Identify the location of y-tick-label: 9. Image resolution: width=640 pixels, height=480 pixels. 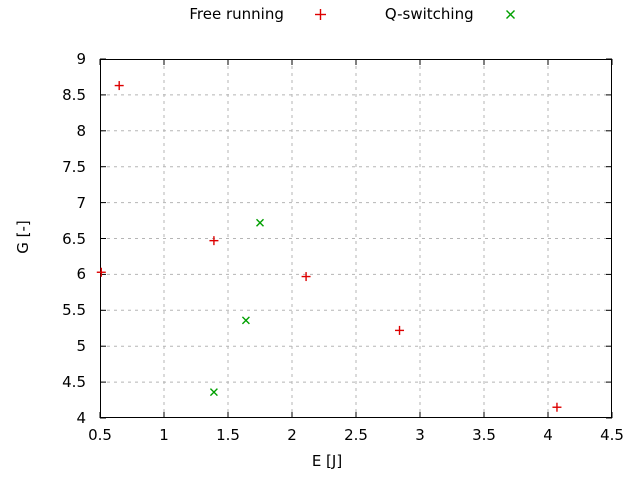
(81, 59).